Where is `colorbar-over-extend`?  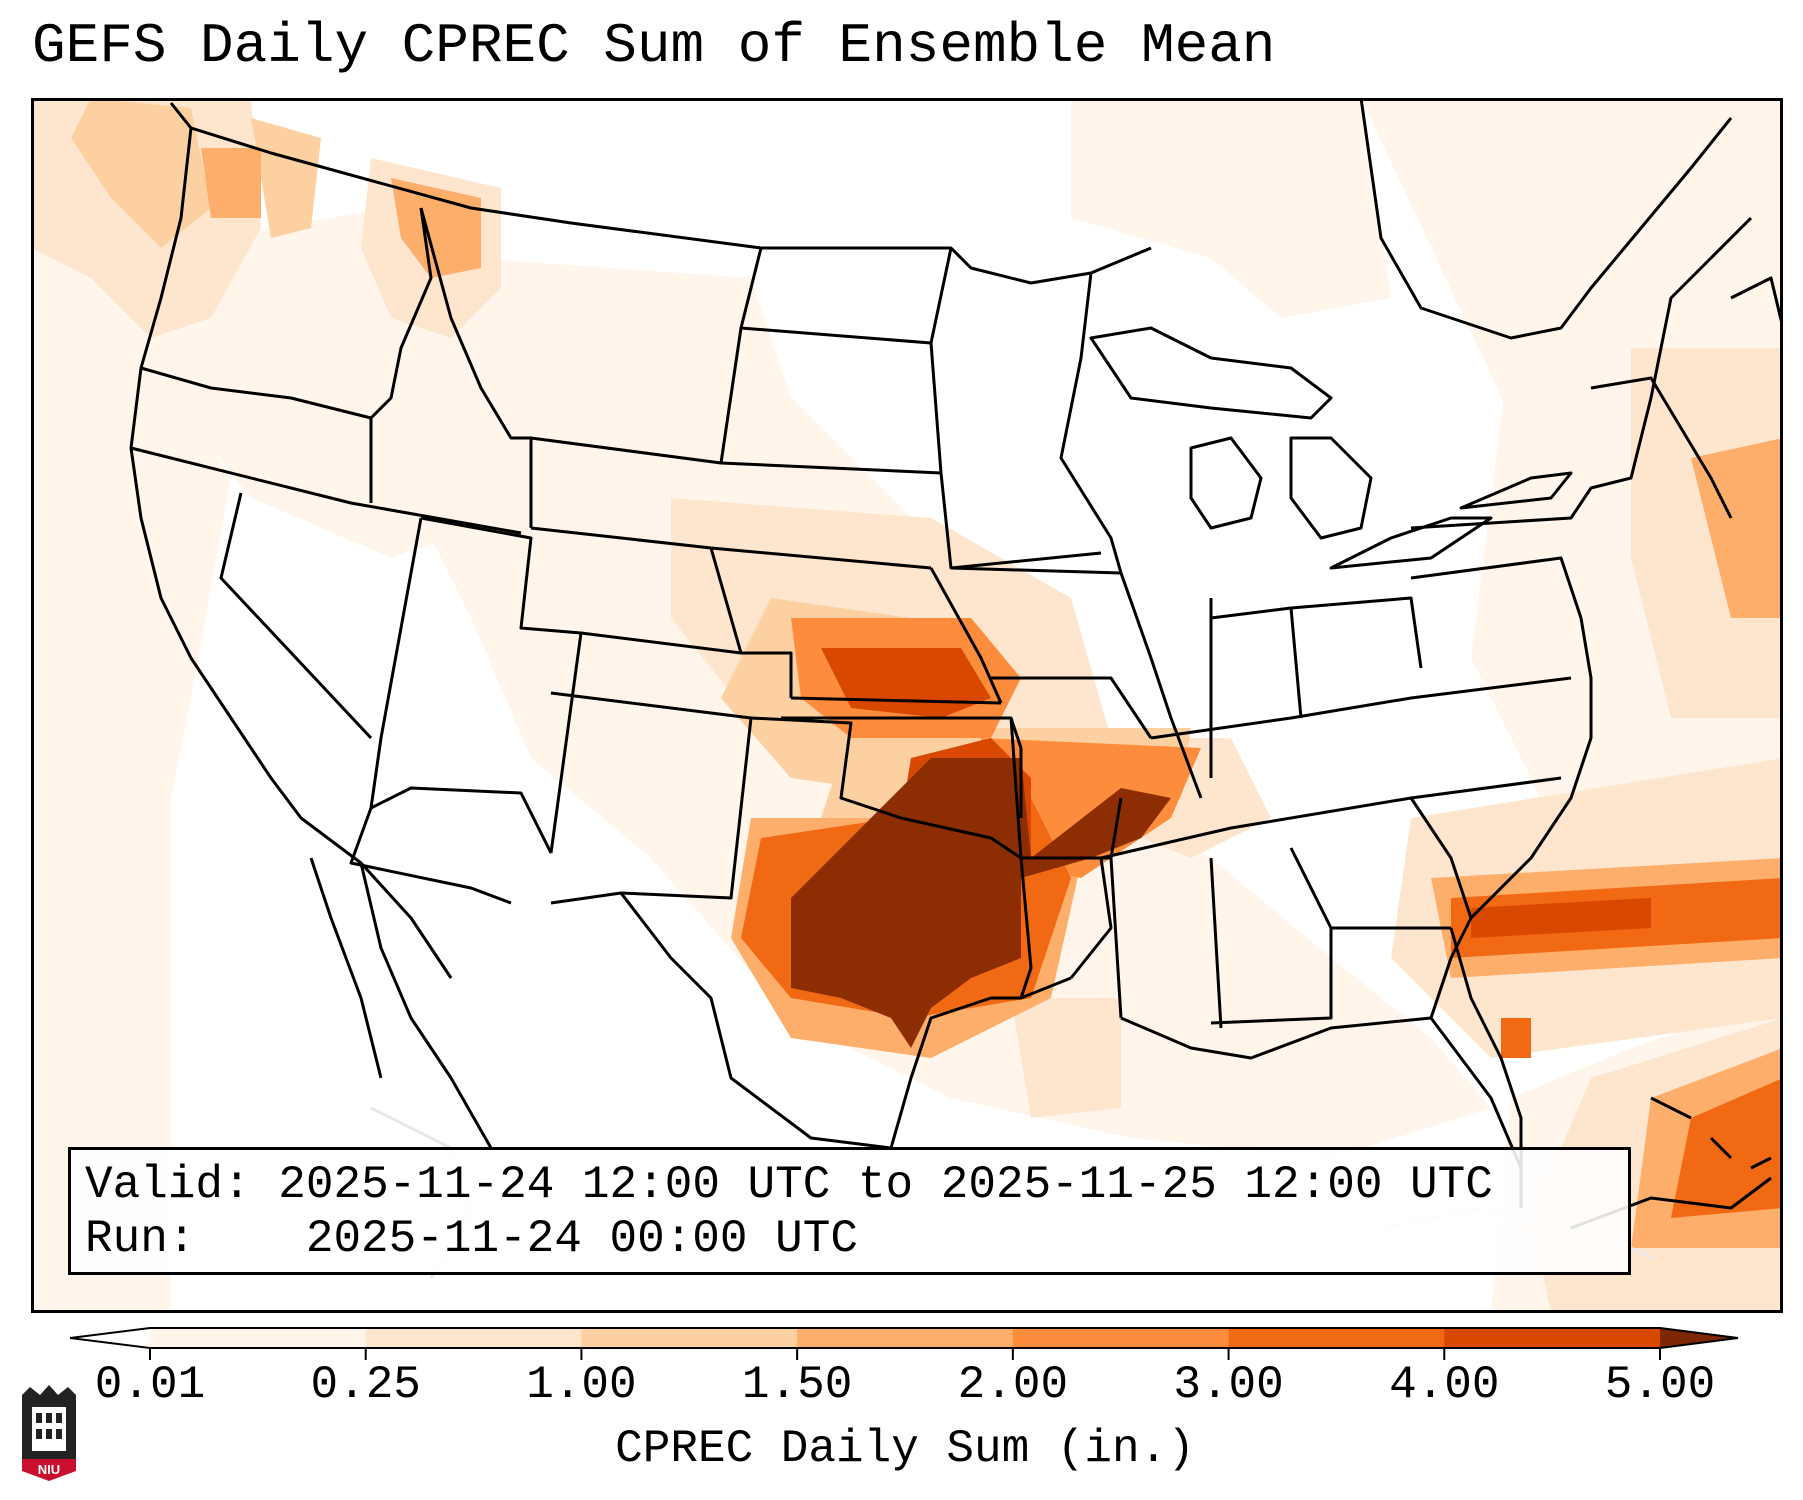 colorbar-over-extend is located at coordinates (1699, 1338).